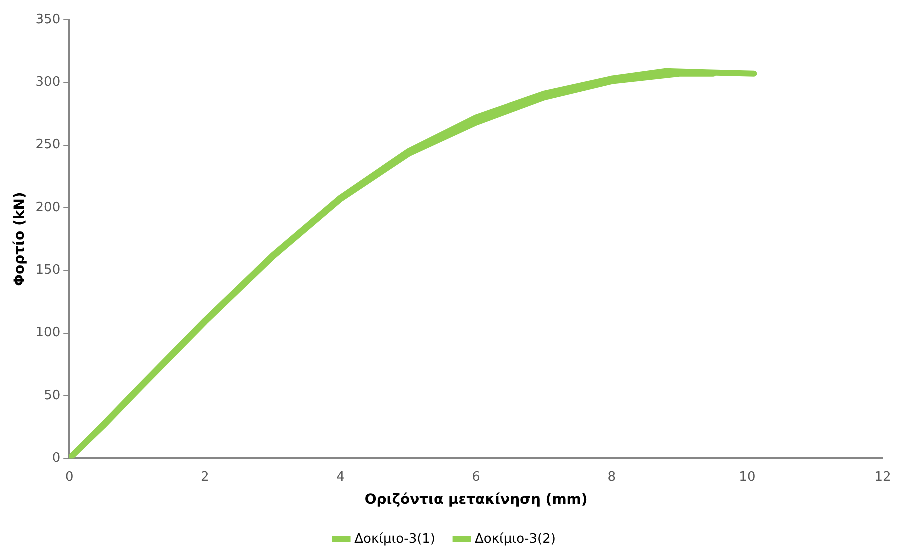 The width and height of the screenshot is (901, 560). I want to click on x-tick-label: 0, so click(69, 477).